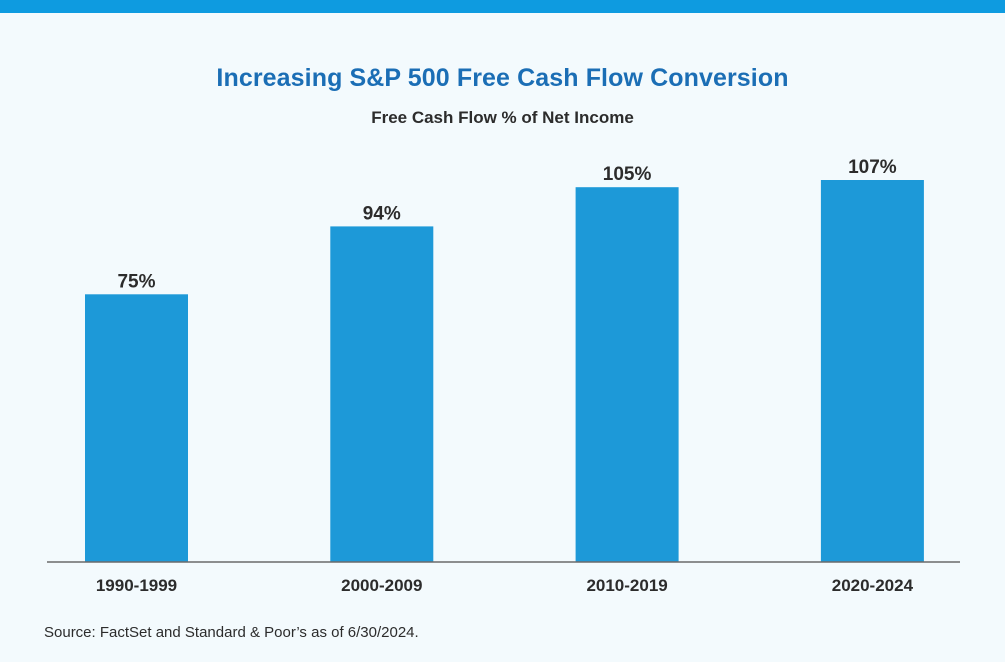 The height and width of the screenshot is (662, 1005). Describe the element at coordinates (382, 213) in the screenshot. I see `data-label-2000-2009: 94%` at that location.